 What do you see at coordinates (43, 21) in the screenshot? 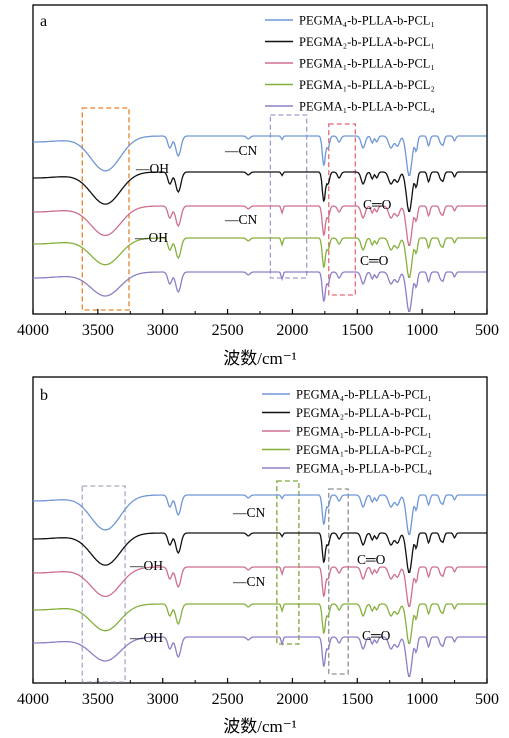
I see `panel-label: a` at bounding box center [43, 21].